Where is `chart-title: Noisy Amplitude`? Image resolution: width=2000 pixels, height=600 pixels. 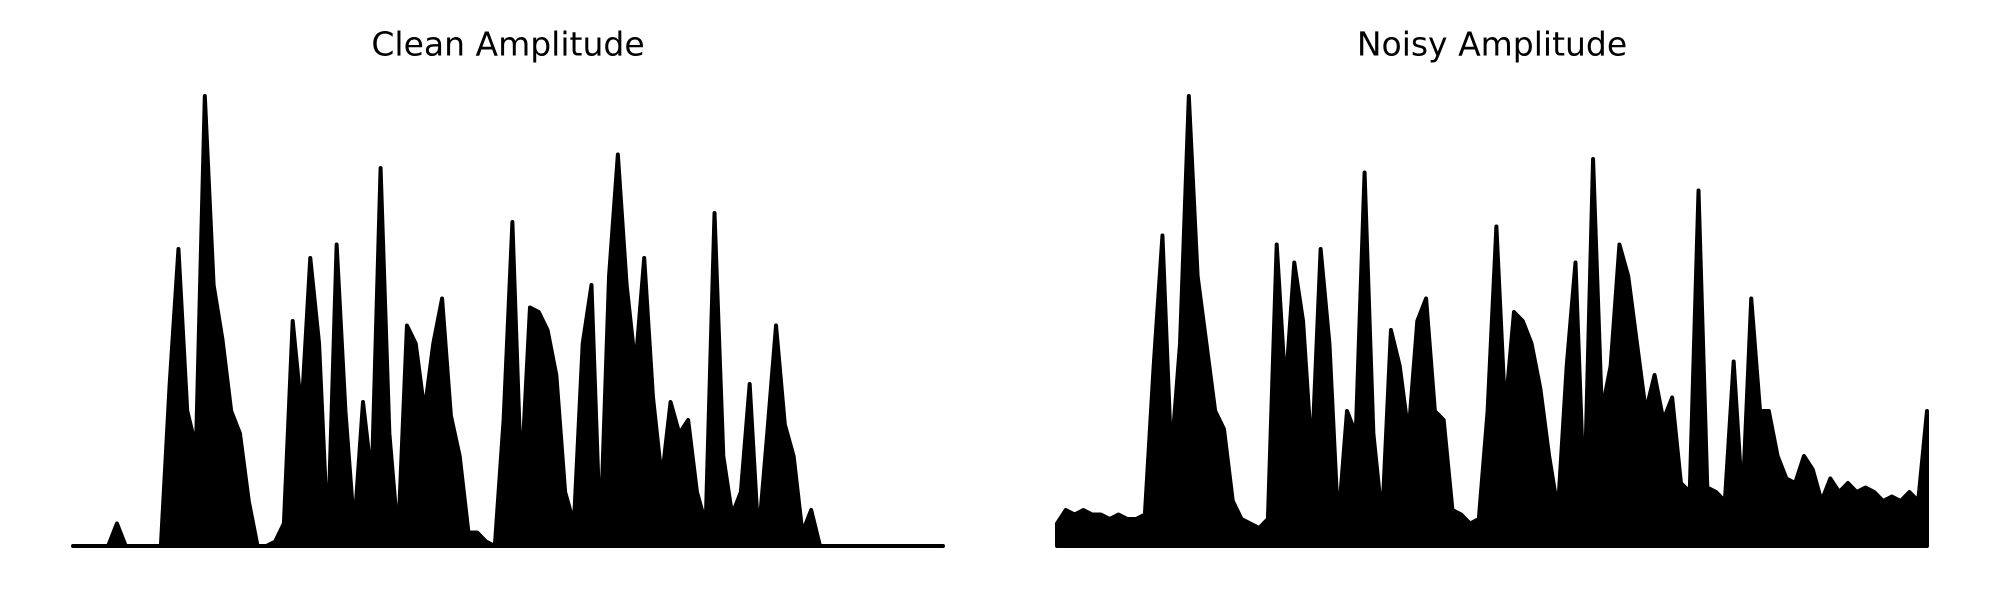 chart-title: Noisy Amplitude is located at coordinates (1492, 44).